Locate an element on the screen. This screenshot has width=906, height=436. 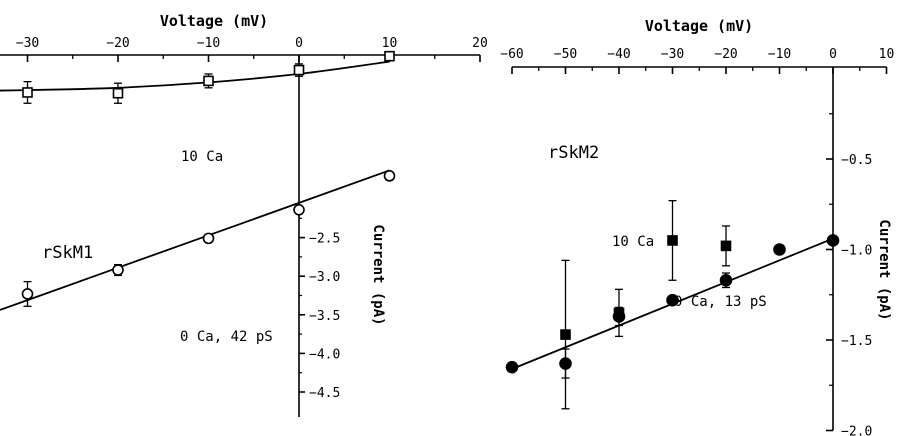
y-tick-label: −4.5 is located at coordinates (324, 393).